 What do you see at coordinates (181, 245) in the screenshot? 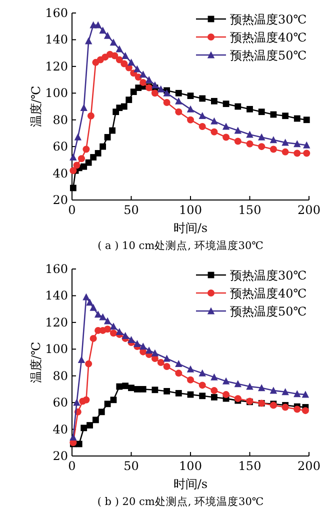
I see `text: ( a ) 10 cm处测点, 环境温度30℃` at bounding box center [181, 245].